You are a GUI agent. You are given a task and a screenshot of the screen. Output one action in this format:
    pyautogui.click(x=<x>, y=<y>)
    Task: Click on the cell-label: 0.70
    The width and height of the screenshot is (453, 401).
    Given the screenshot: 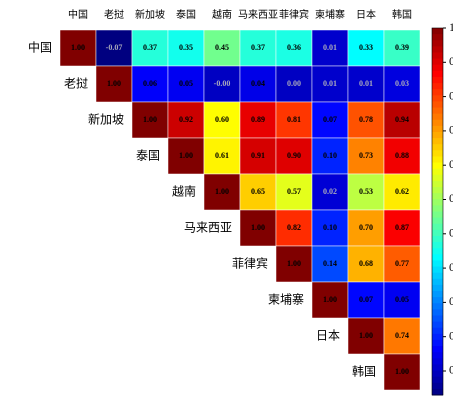 What is the action you would take?
    pyautogui.click(x=366, y=227)
    